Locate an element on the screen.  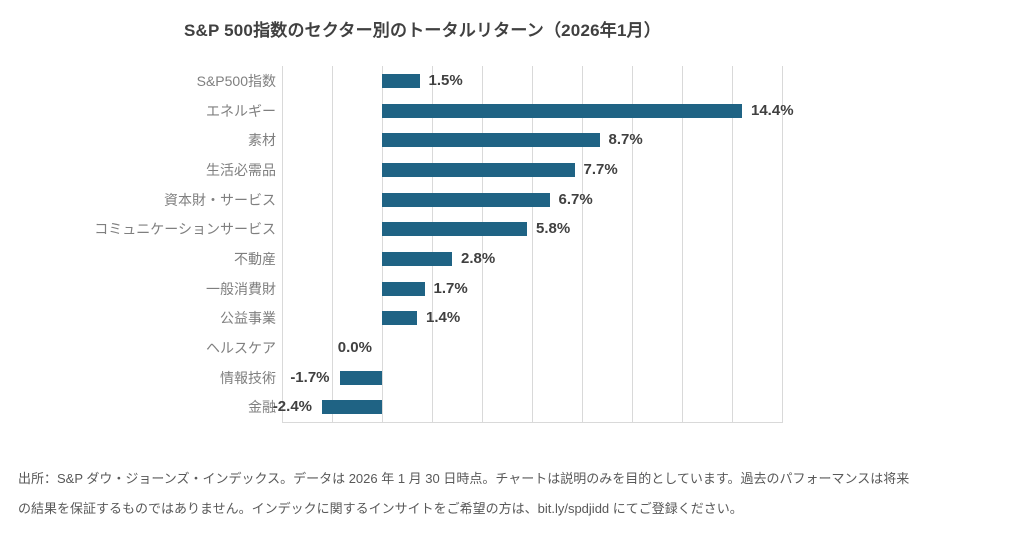
value-label: 1.7% is located at coordinates (450, 288).